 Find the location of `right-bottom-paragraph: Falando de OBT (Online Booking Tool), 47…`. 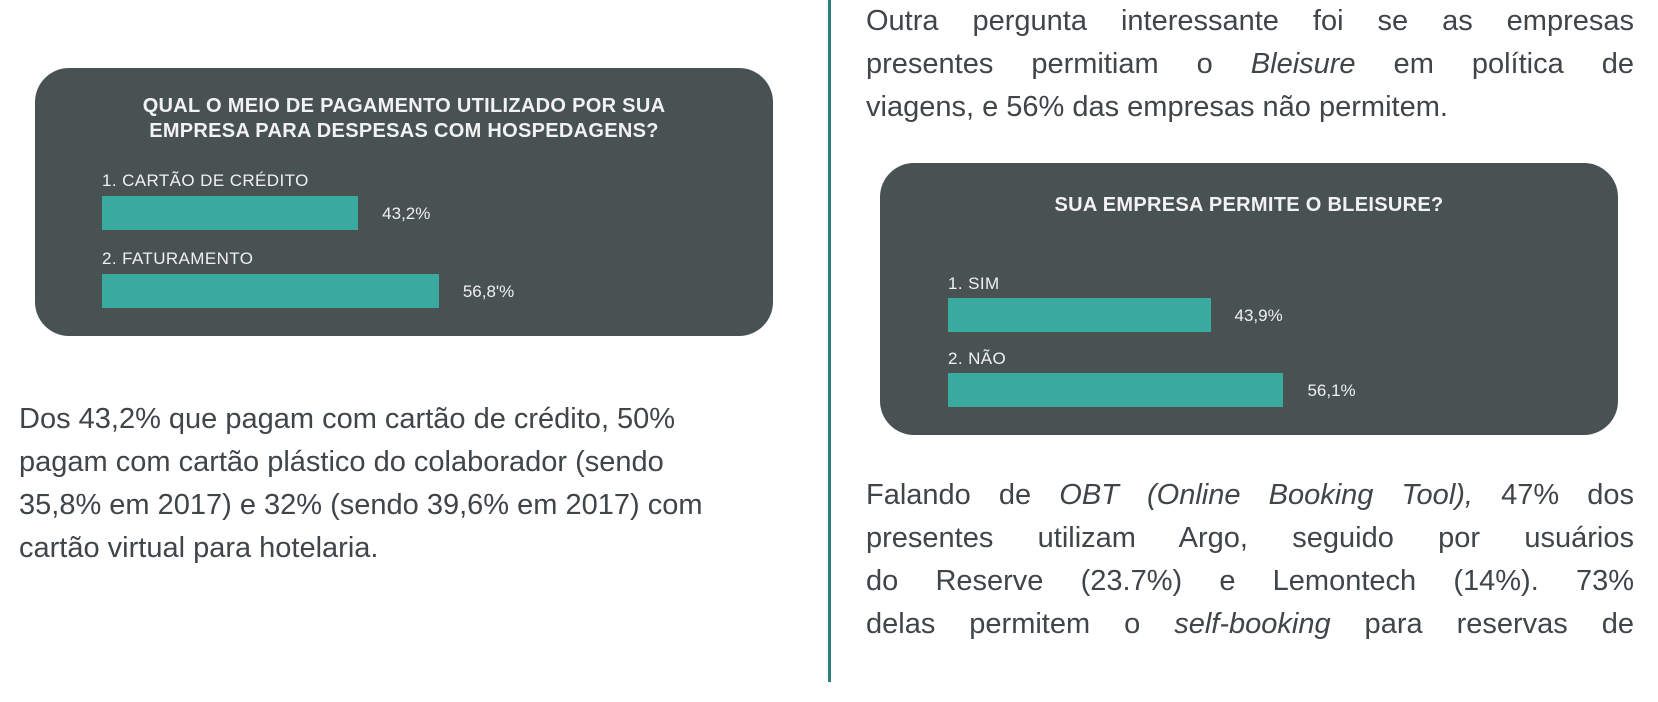

right-bottom-paragraph: Falando de OBT (Online Booking Tool), 47… is located at coordinates (1250, 560).